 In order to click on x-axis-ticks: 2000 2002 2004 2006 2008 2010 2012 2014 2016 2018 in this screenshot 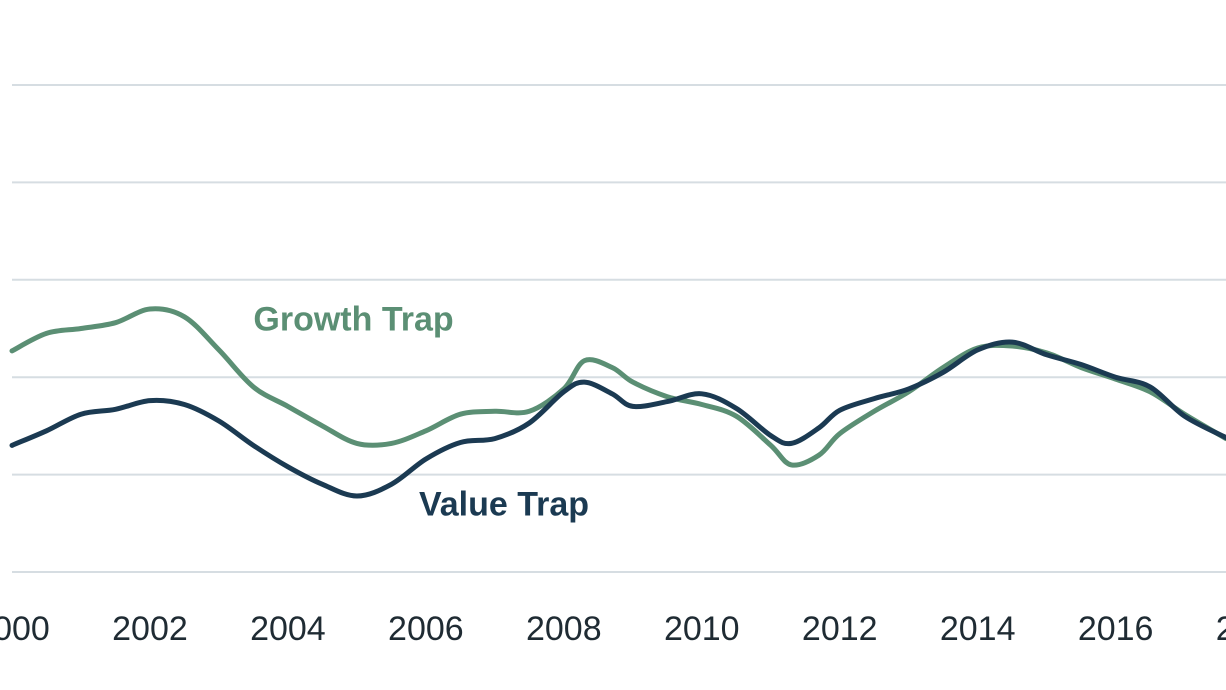, I will do `click(613, 629)`.